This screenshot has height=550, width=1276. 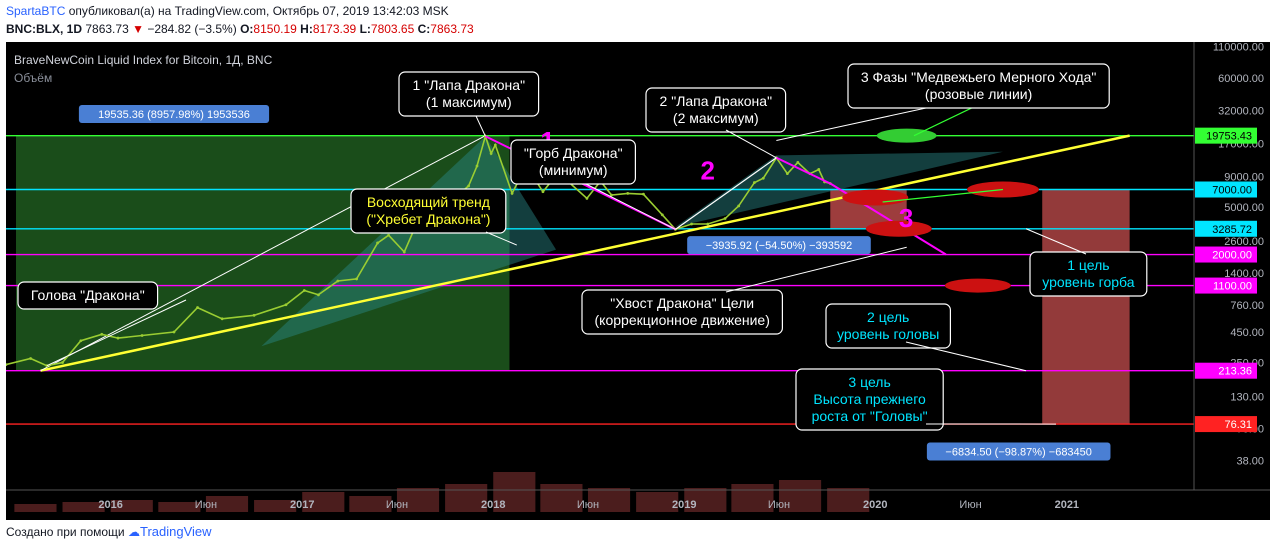 I want to click on measurement-tag-1: 19535.36 (8957.98%) 1953536, so click(x=174, y=113).